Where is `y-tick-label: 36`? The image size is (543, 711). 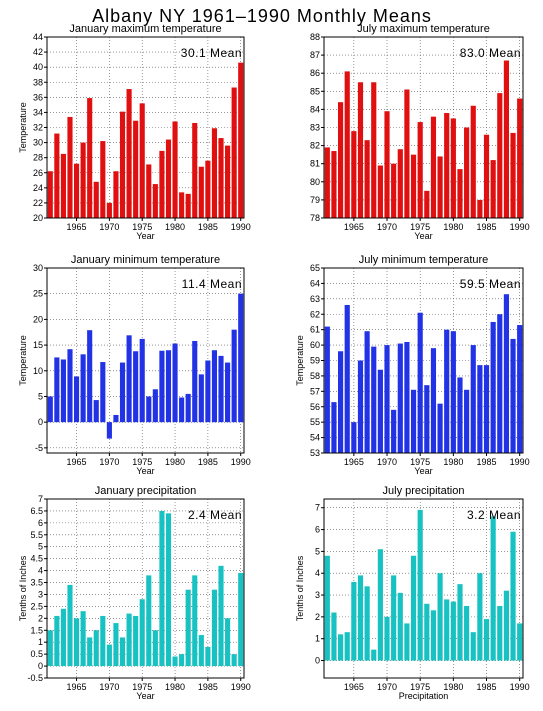
y-tick-label: 36 is located at coordinates (38, 97).